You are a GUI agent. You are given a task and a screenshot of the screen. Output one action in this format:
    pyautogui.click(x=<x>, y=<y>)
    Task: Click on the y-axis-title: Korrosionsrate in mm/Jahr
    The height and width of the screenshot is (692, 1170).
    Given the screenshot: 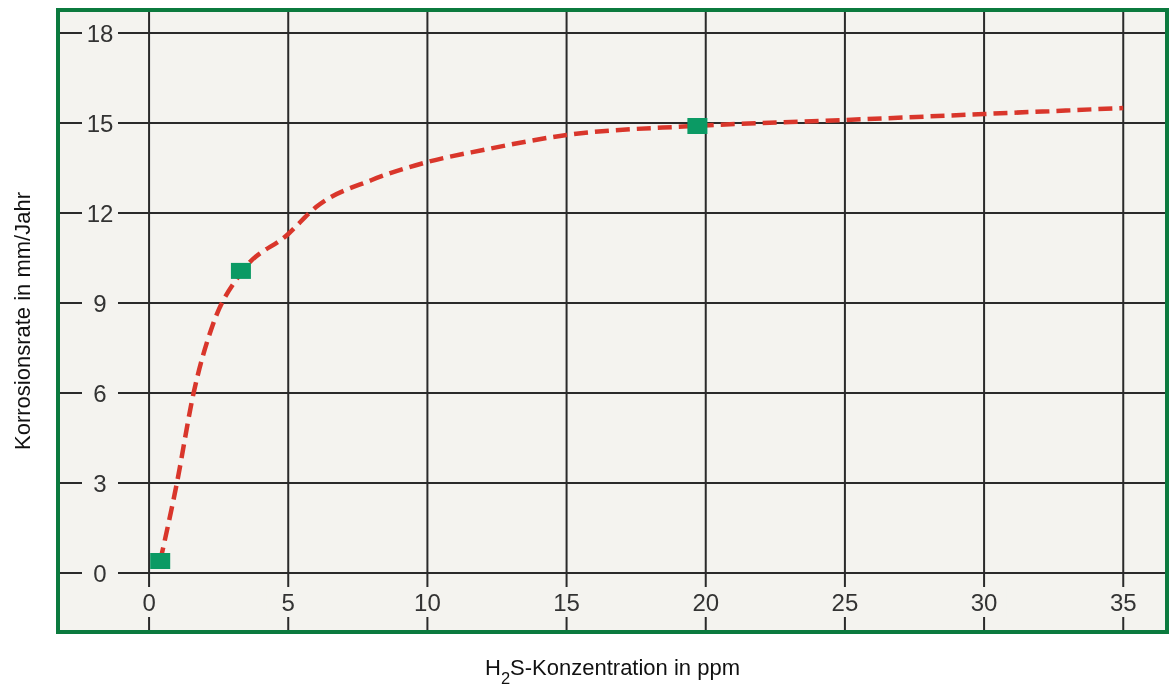 What is the action you would take?
    pyautogui.click(x=22, y=321)
    